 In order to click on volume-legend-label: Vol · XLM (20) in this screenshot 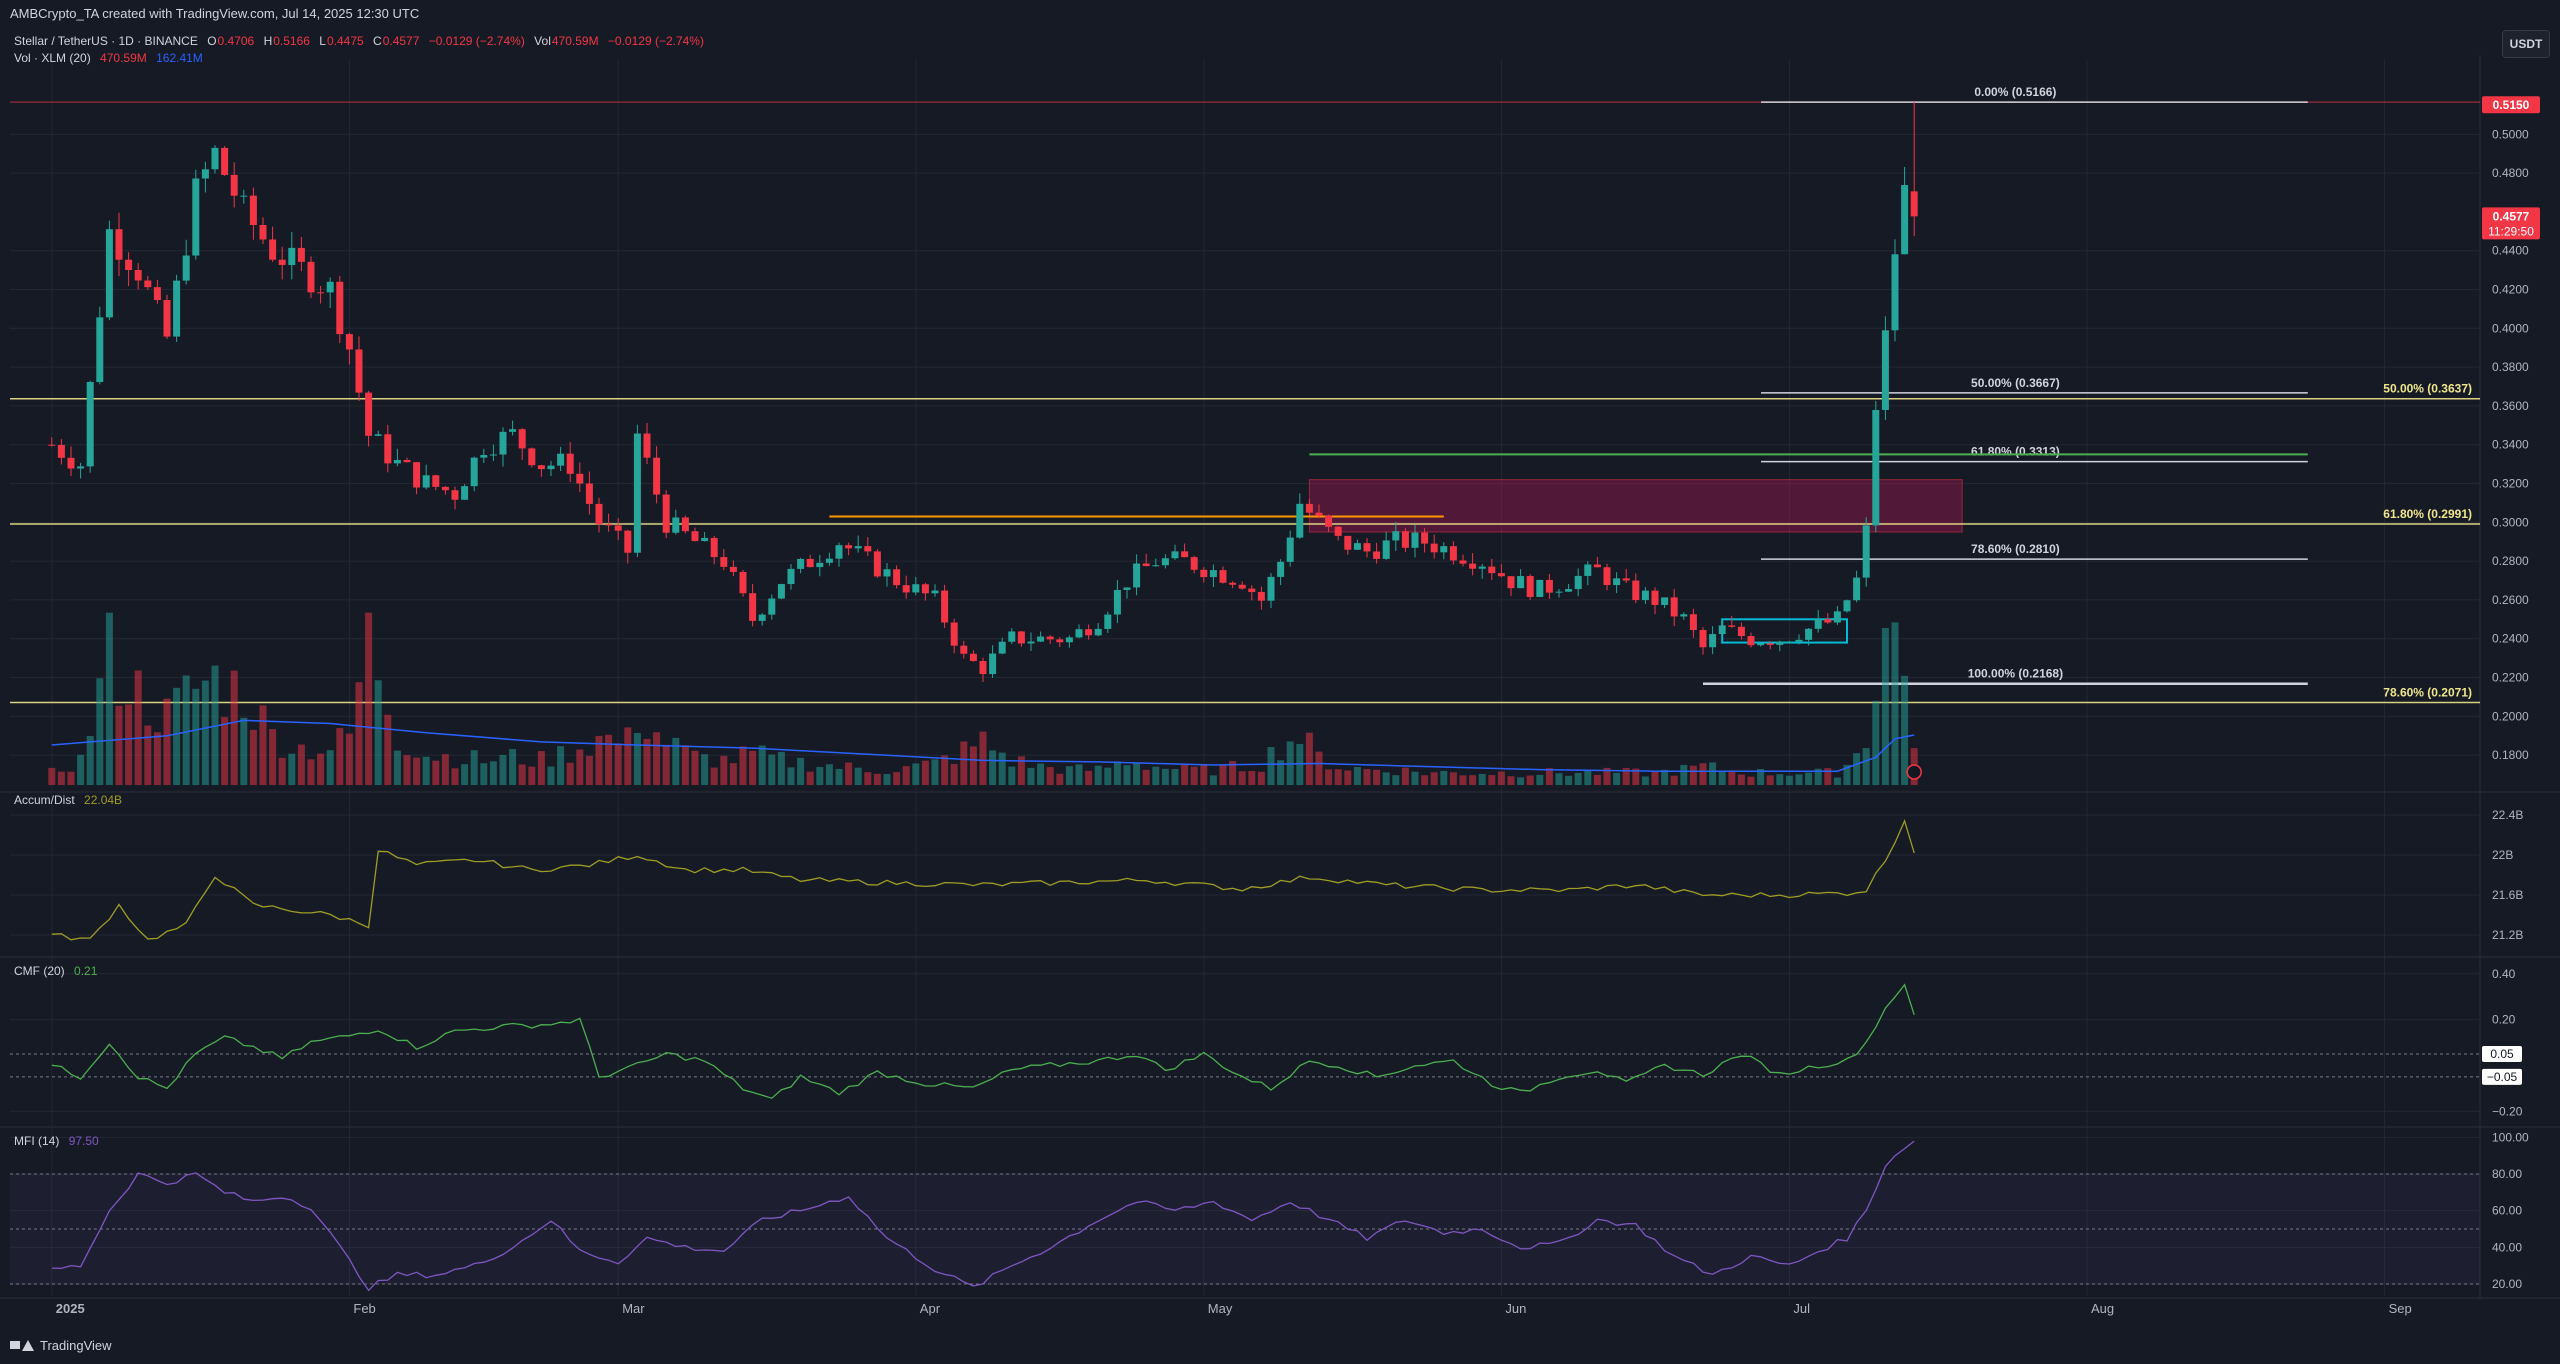, I will do `click(52, 58)`.